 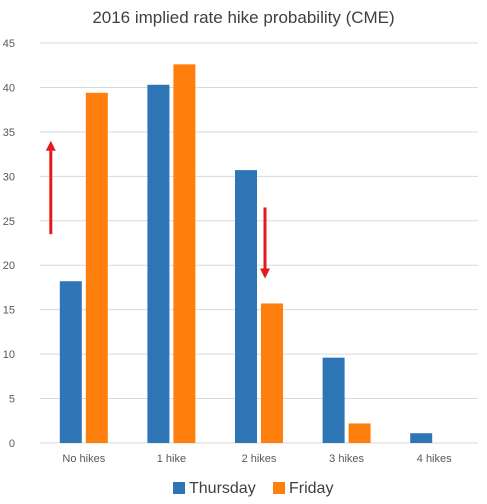 What do you see at coordinates (9, 355) in the screenshot?
I see `y-tick-label-10: 10` at bounding box center [9, 355].